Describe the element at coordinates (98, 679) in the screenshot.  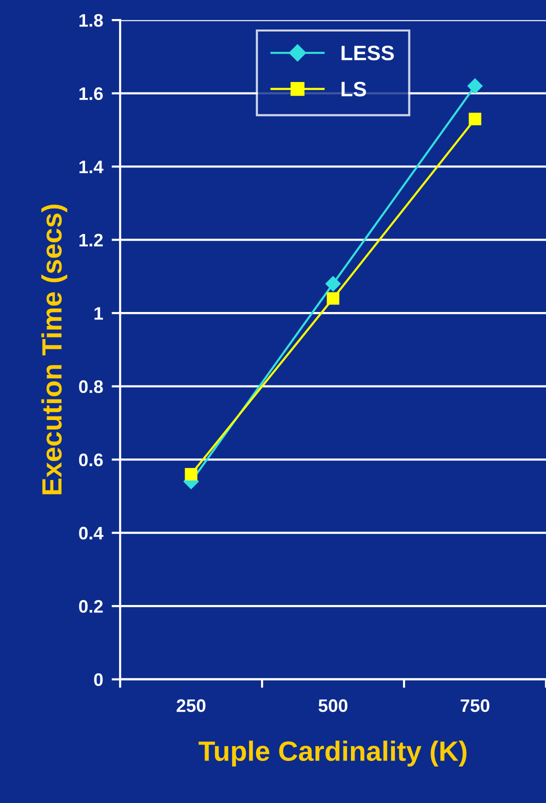
I see `y-tick-label: 0` at that location.